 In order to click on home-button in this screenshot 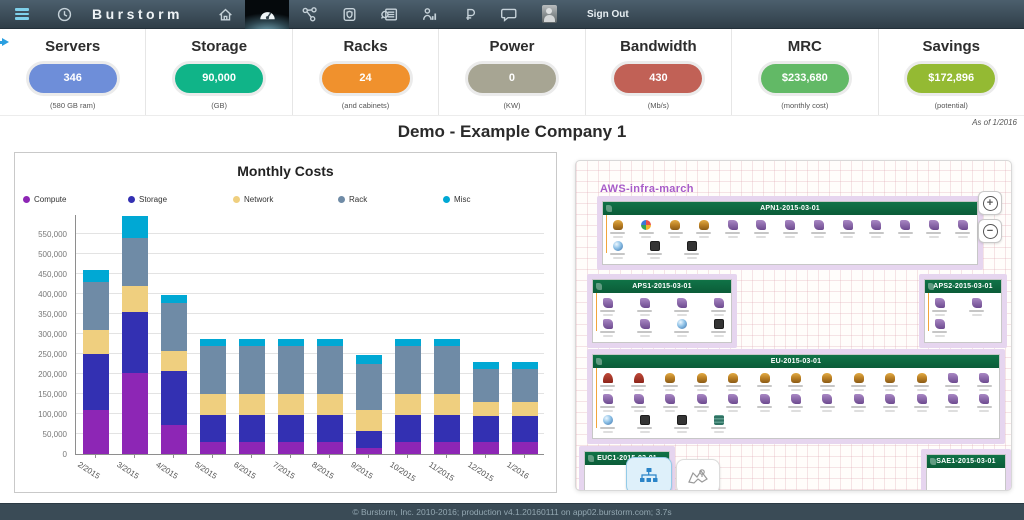, I will do `click(225, 14)`.